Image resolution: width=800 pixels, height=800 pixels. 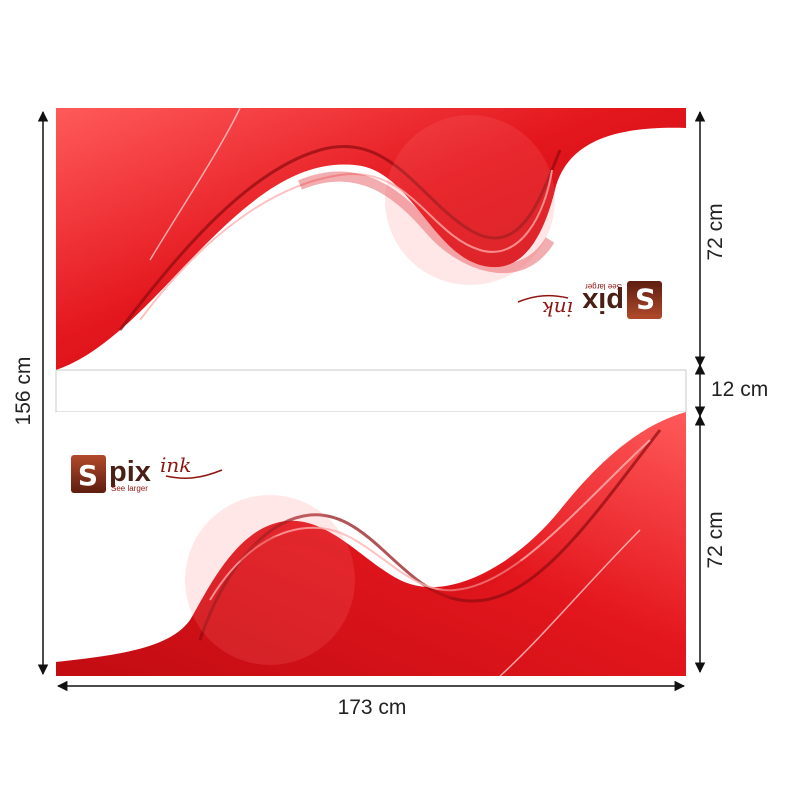 What do you see at coordinates (543, 298) in the screenshot?
I see `logo-top-swoosh` at bounding box center [543, 298].